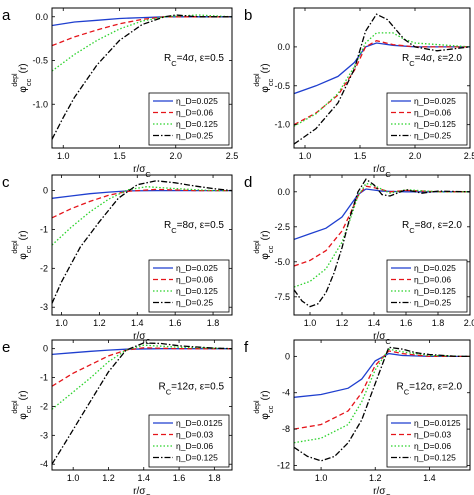  What do you see at coordinates (432, 227) in the screenshot?
I see `annotation: RC=8σ, ε=2.0` at bounding box center [432, 227].